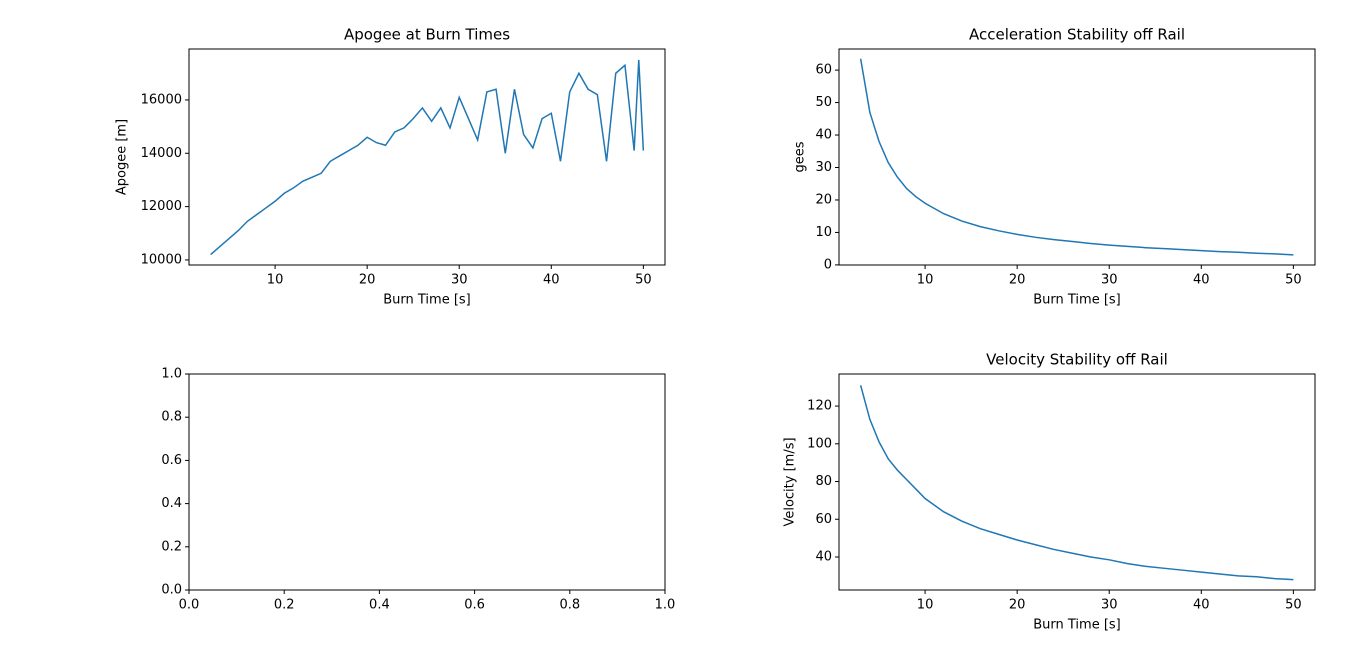 The width and height of the screenshot is (1366, 671). I want to click on x-tick-label: 0.6, so click(474, 605).